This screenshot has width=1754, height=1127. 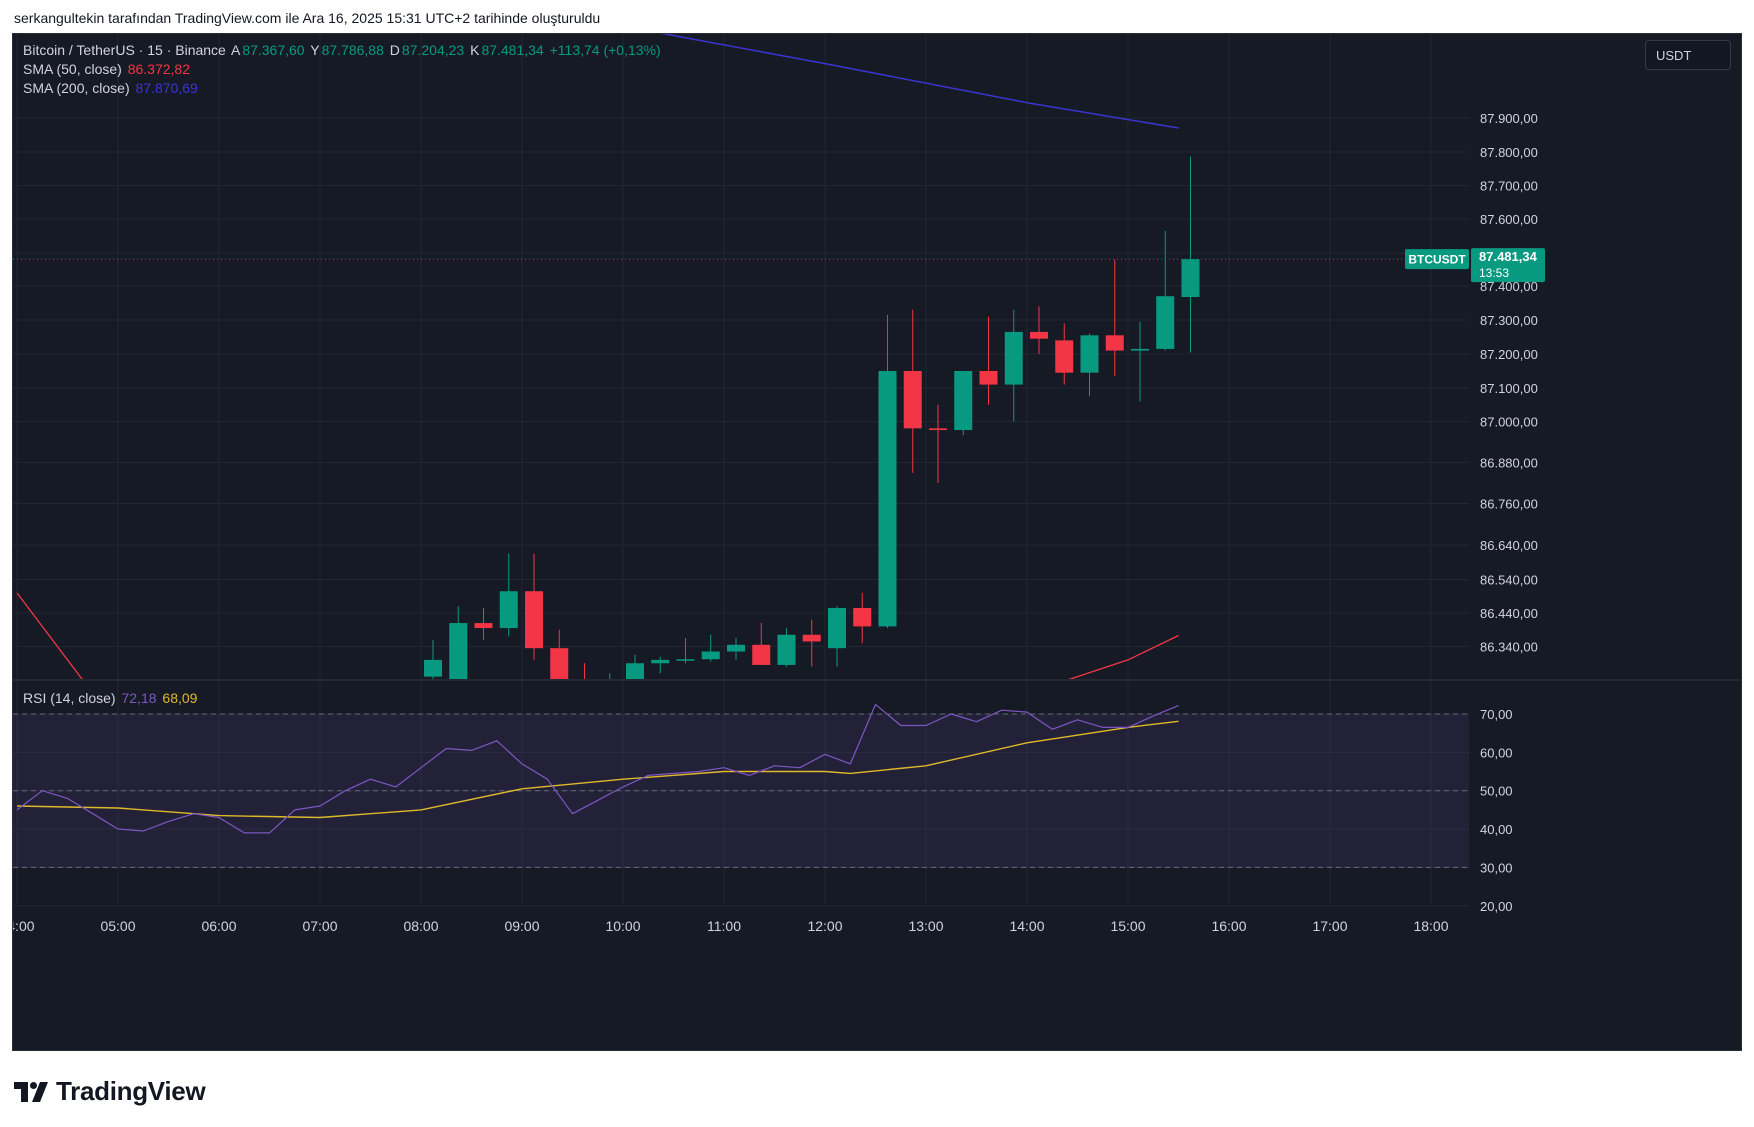 What do you see at coordinates (124, 50) in the screenshot?
I see `symbol-name: Bitcoin / TetherUS · 15 · Binance` at bounding box center [124, 50].